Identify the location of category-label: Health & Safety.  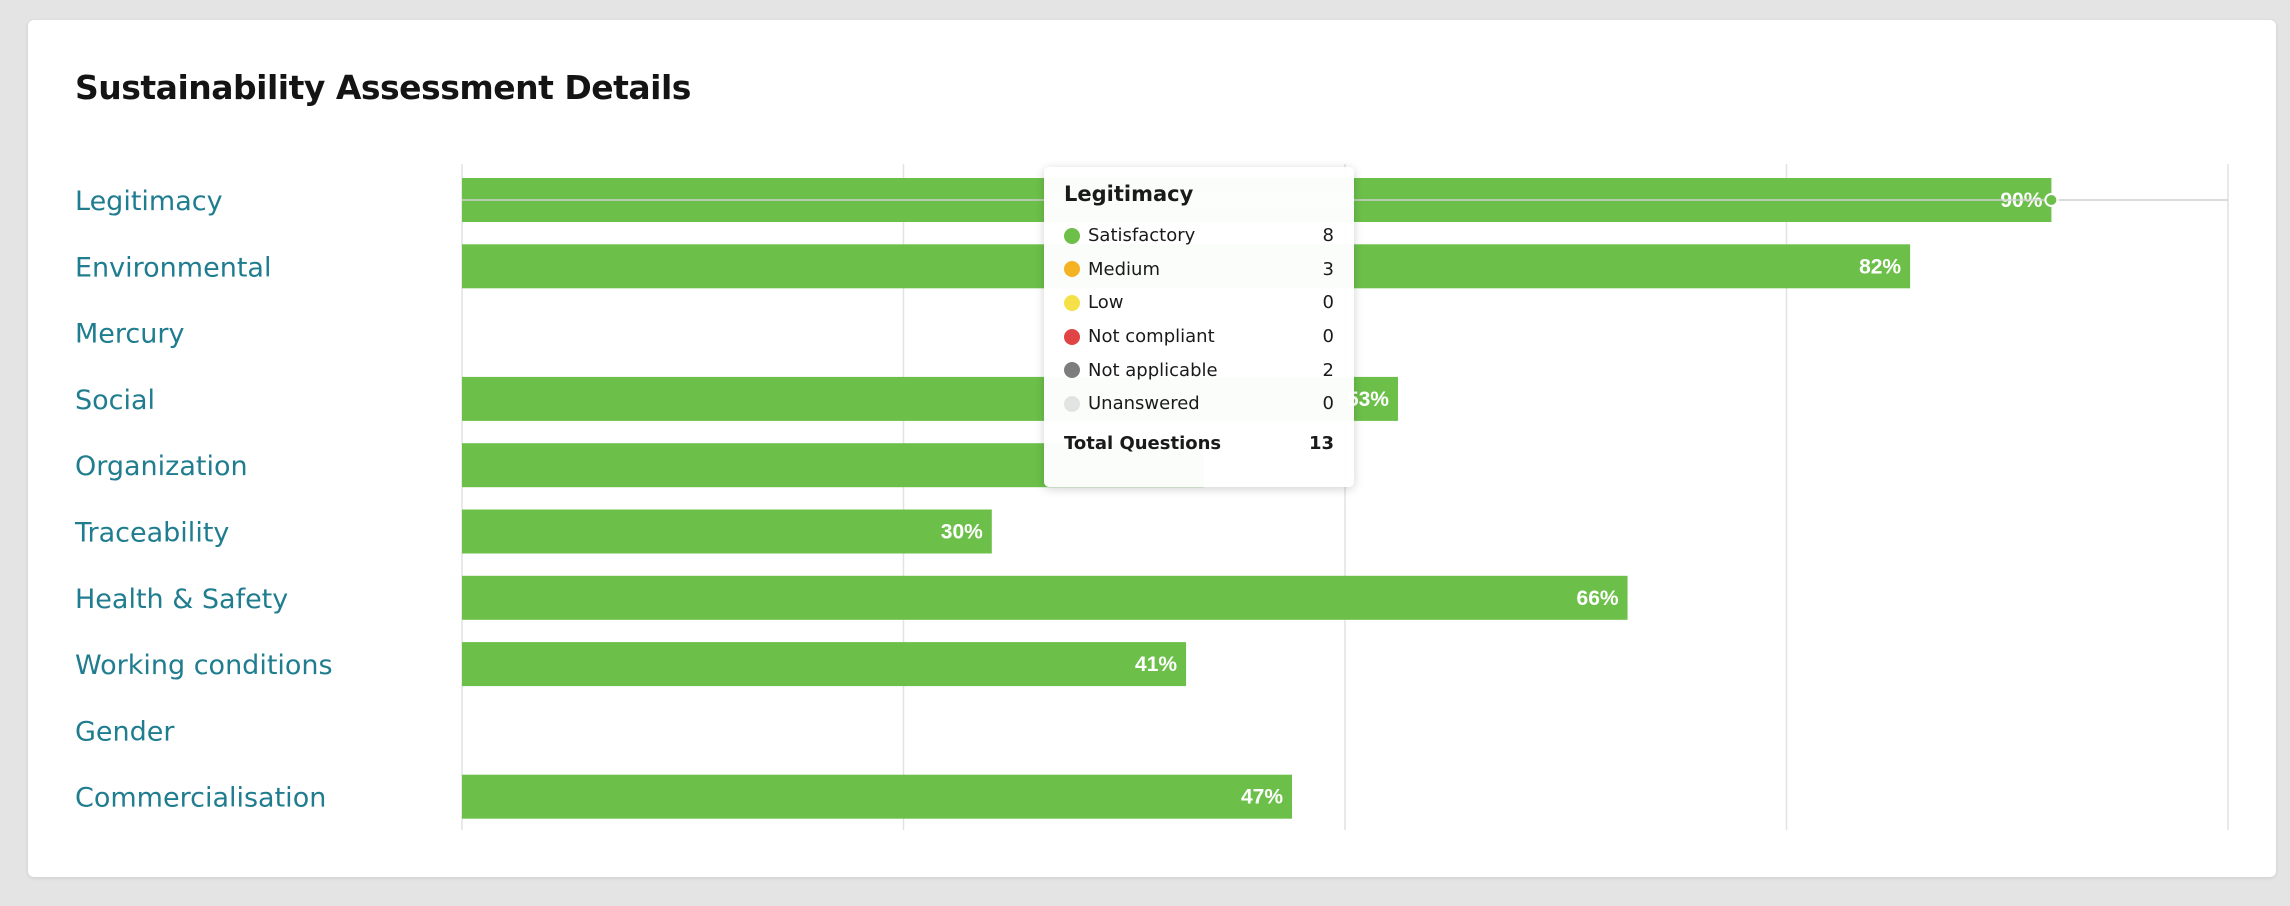
(181, 599).